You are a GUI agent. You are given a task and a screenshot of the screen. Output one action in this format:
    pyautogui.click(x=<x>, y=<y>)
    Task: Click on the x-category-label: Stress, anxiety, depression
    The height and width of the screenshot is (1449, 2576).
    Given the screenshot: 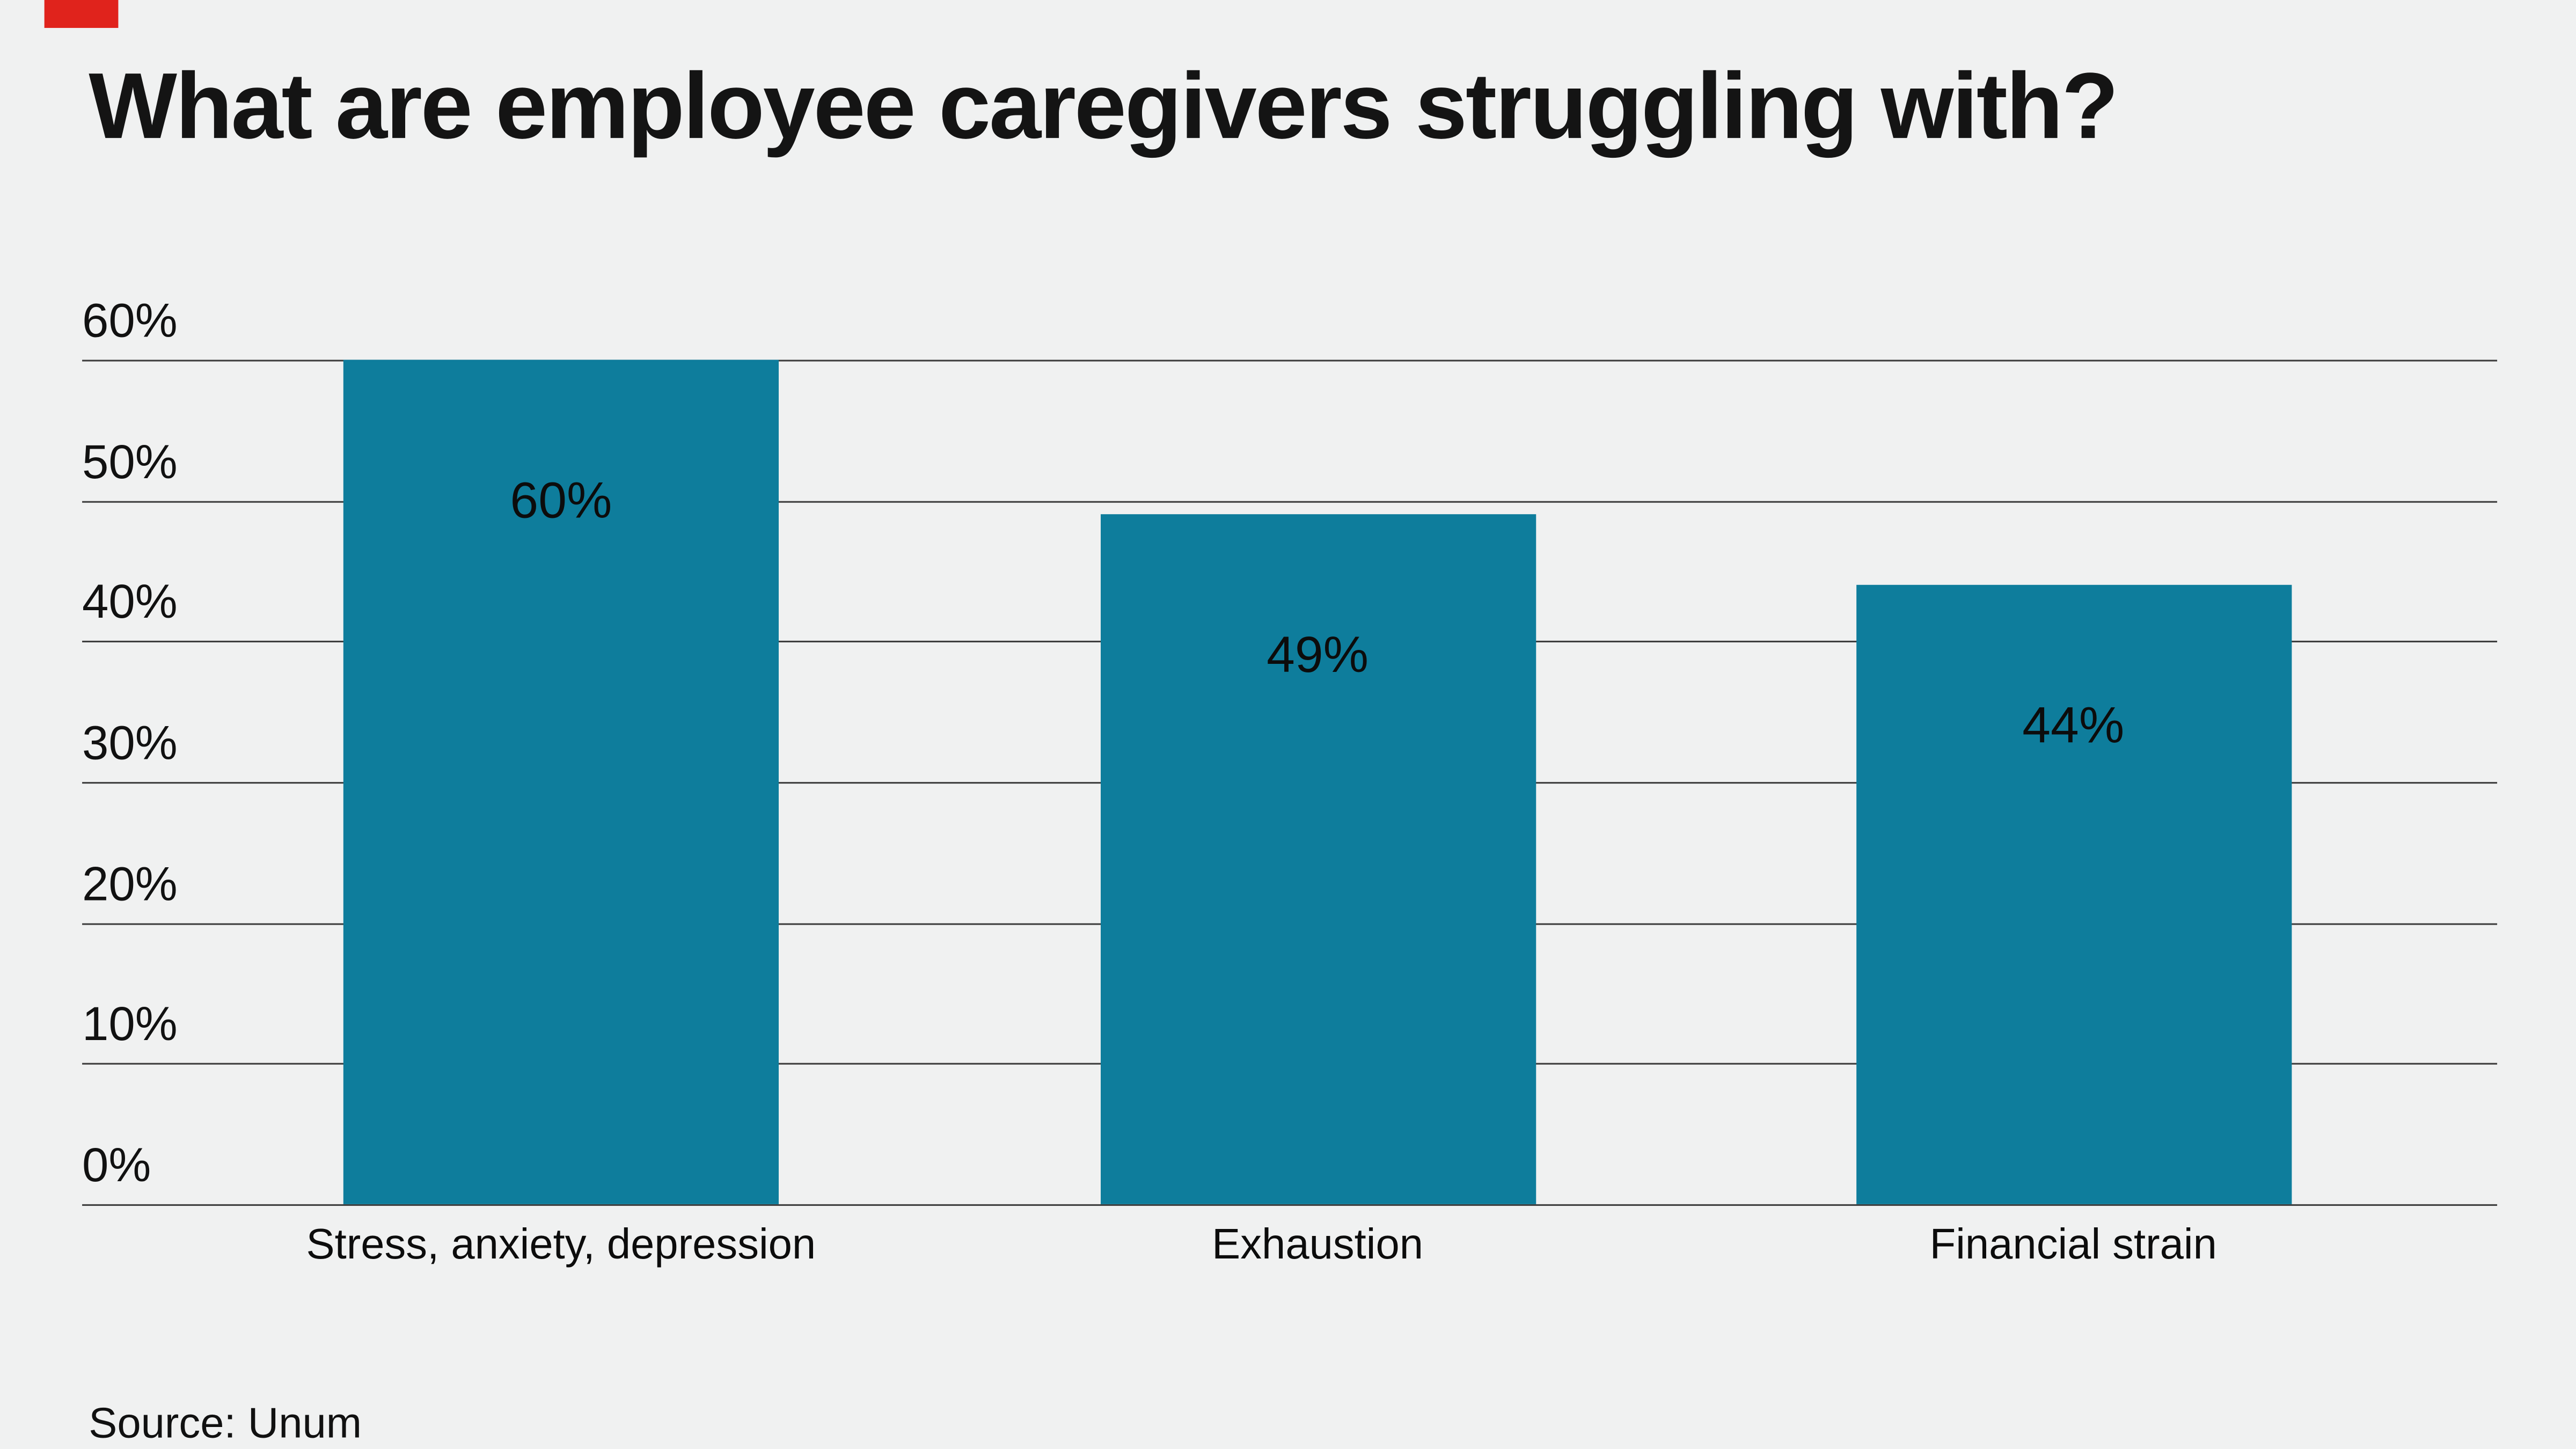 What is the action you would take?
    pyautogui.click(x=561, y=1244)
    